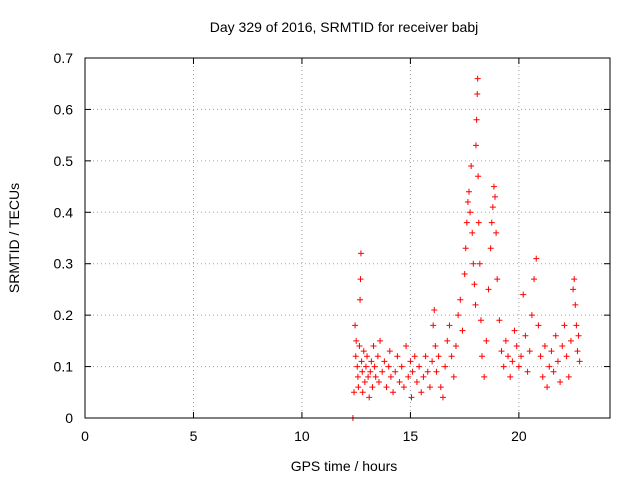  Describe the element at coordinates (14, 238) in the screenshot. I see `y-axis-label: SRMTID / TECUs` at that location.